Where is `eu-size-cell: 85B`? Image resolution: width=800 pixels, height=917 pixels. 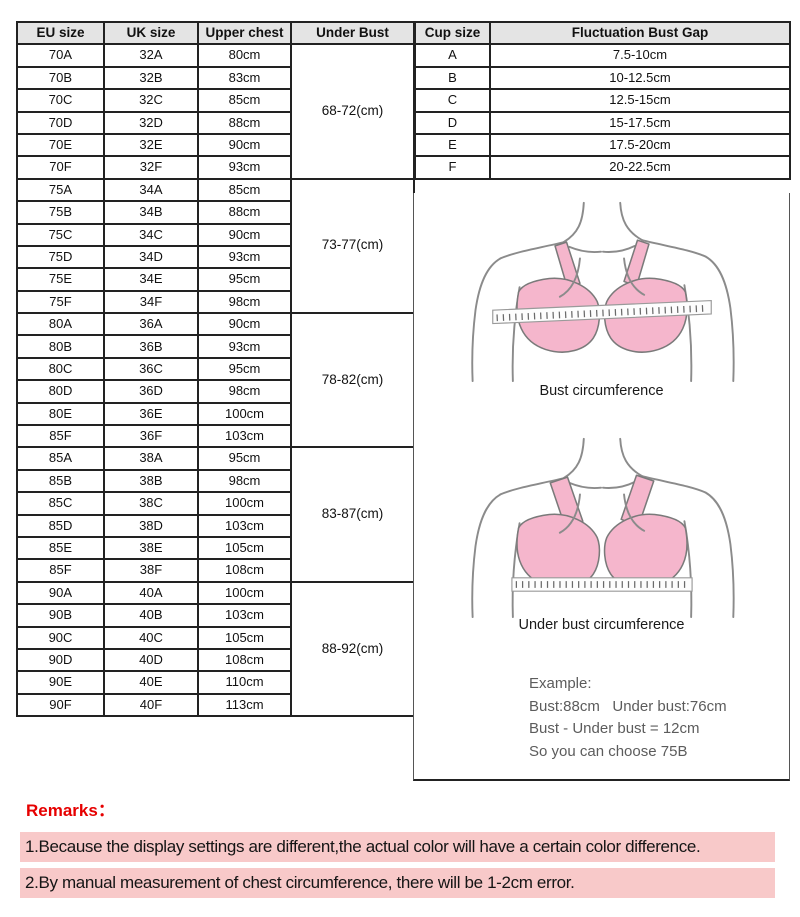
eu-size-cell: 85B is located at coordinates (60, 481).